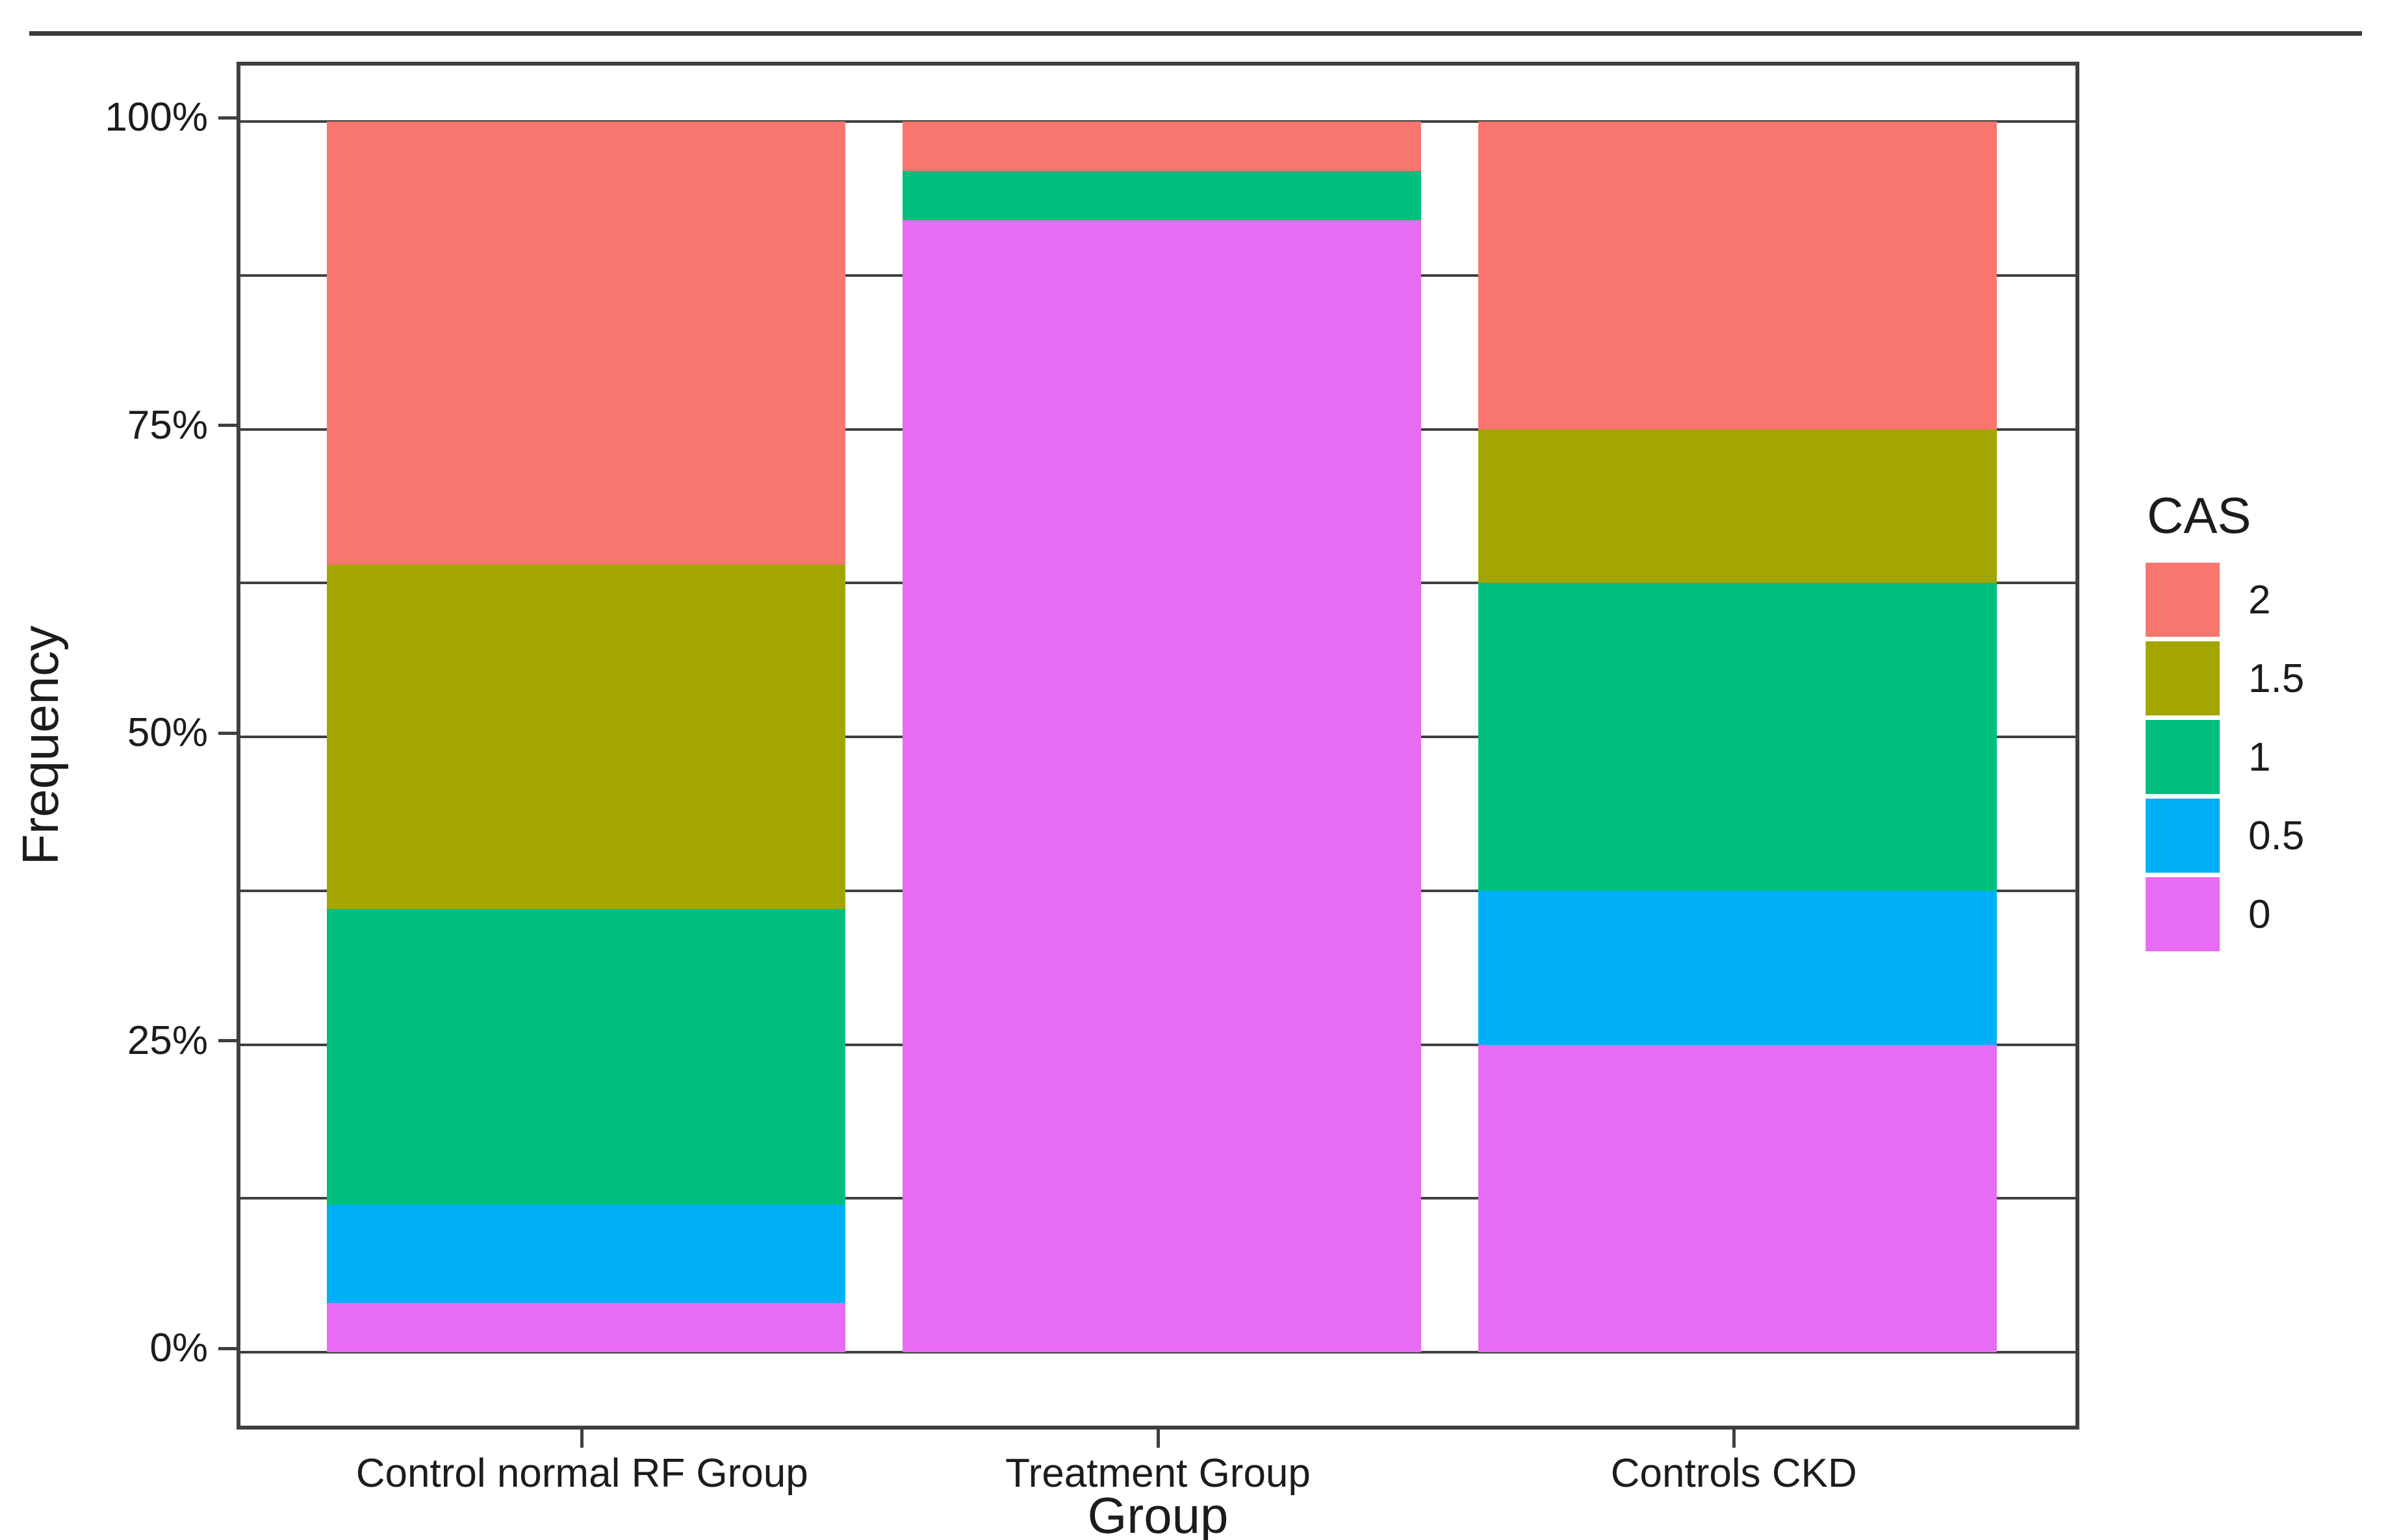 The image size is (2388, 1540). I want to click on top-horizontal-rule, so click(1195, 33).